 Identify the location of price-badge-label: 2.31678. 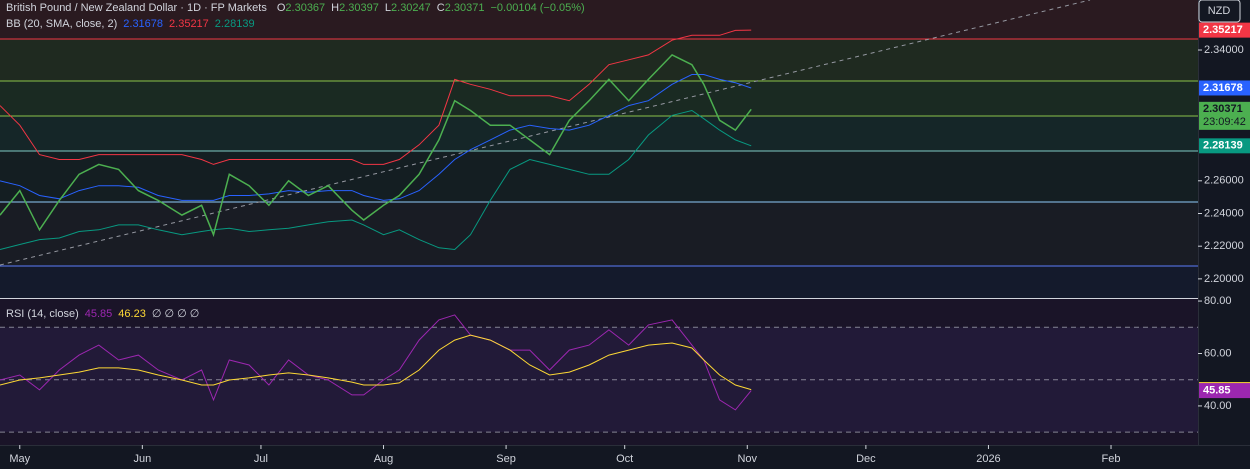
(1223, 88).